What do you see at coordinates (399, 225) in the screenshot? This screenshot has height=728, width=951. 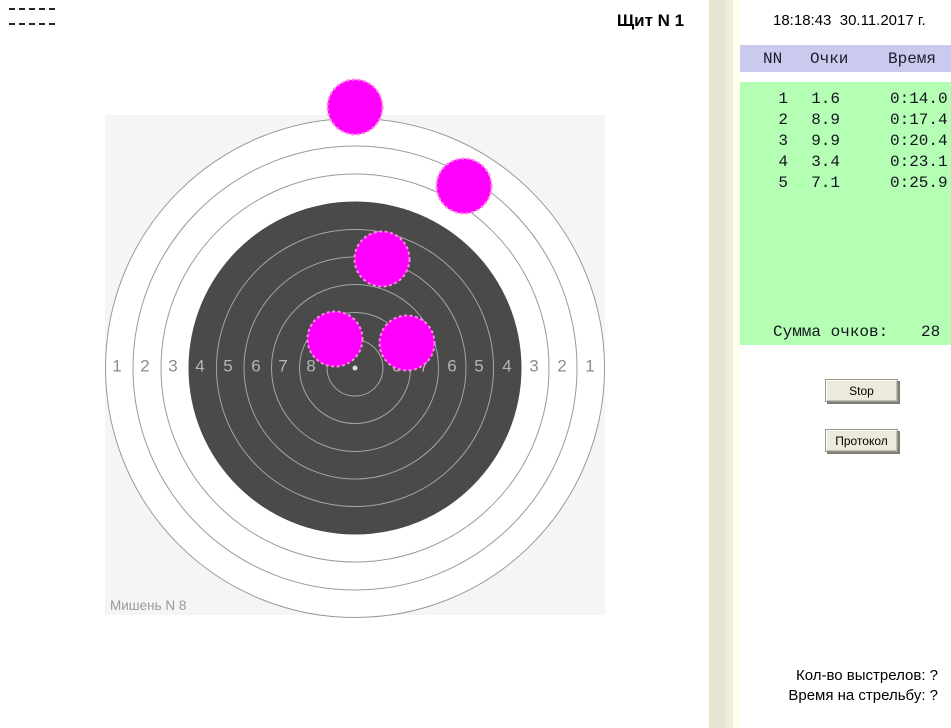 I see `shots-layer` at bounding box center [399, 225].